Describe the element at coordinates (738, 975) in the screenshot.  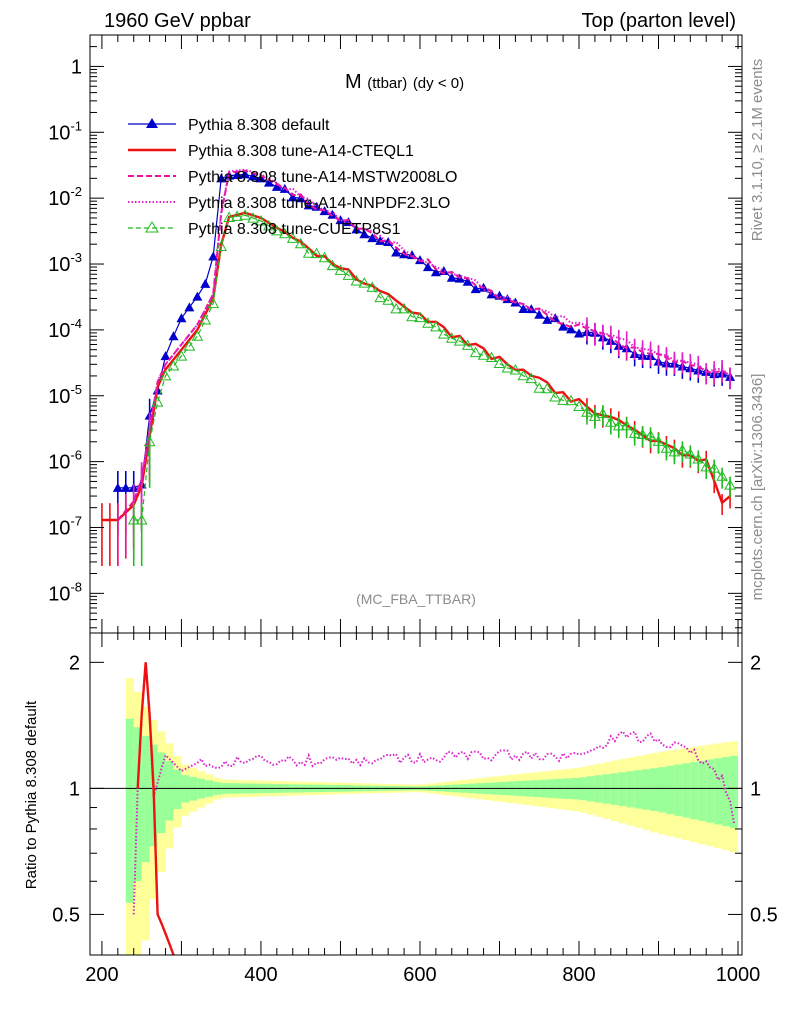
I see `x-tick-label: 1000` at that location.